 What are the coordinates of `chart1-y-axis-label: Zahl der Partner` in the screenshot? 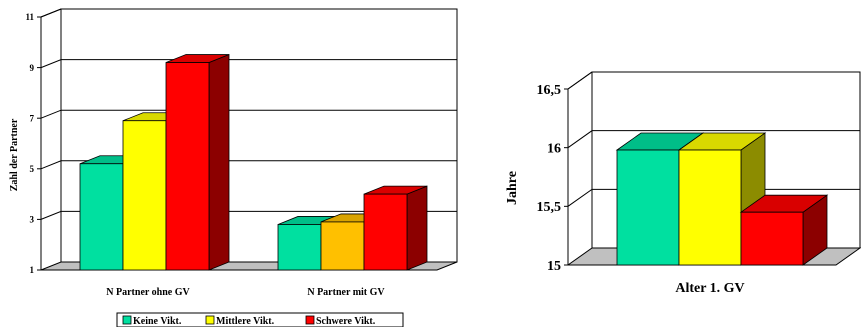 It's located at (14, 154).